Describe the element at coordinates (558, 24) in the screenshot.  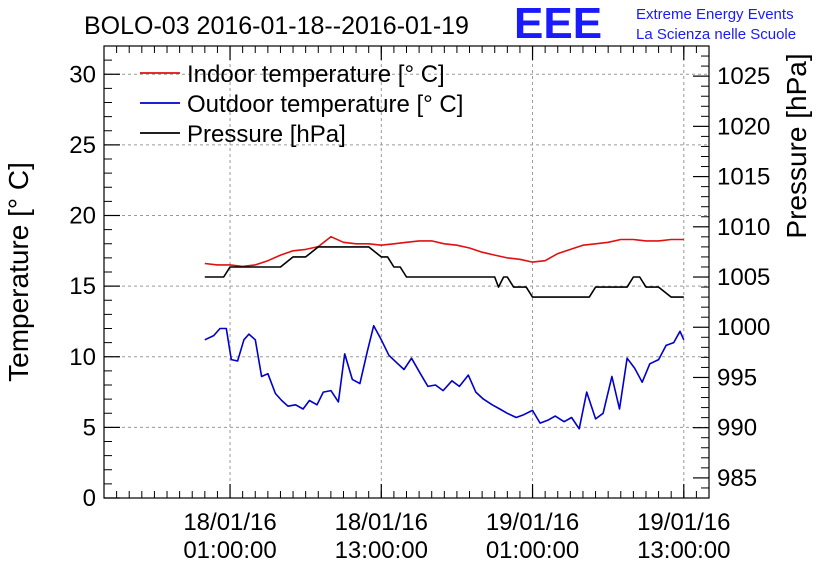
I see `logo-mark: EEE` at that location.